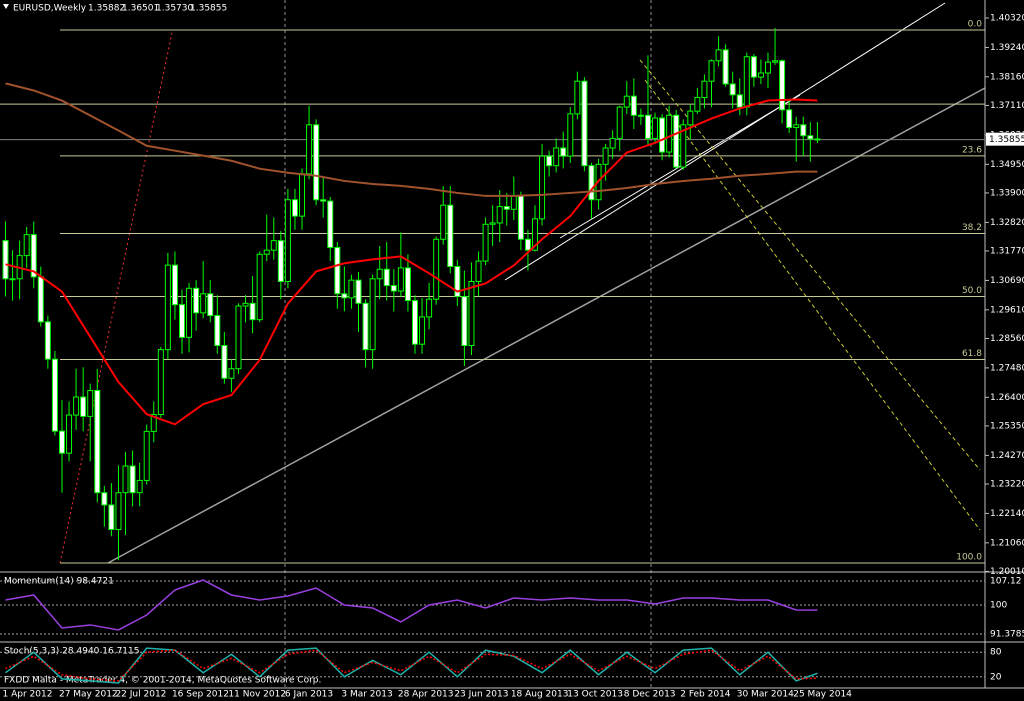  I want to click on ohlc-open: 1.35882, so click(106, 9).